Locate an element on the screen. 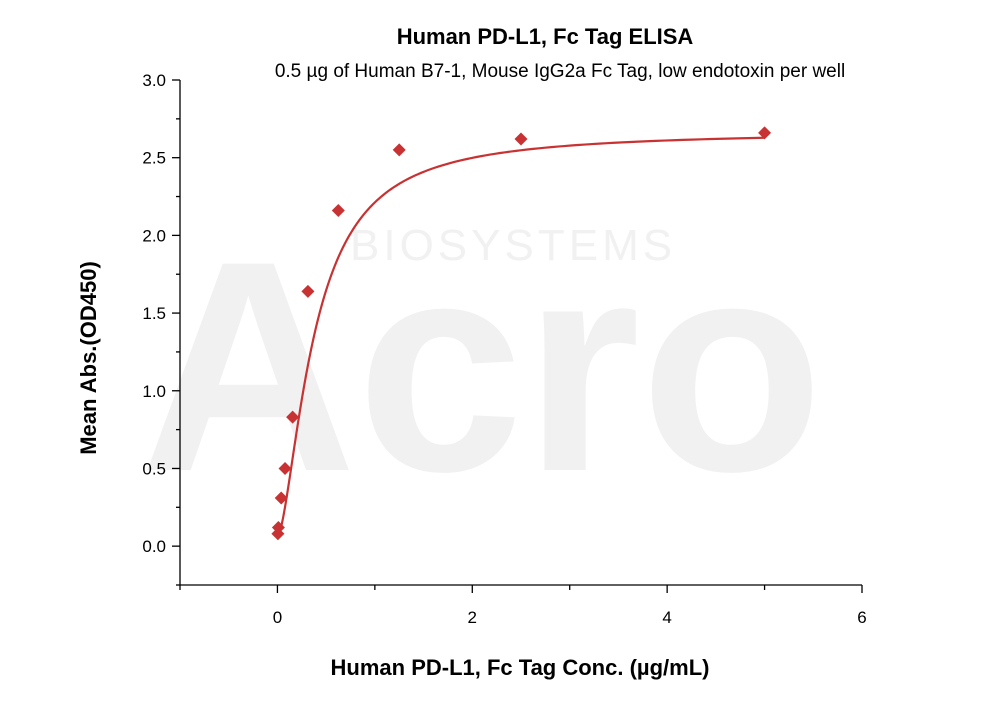 The height and width of the screenshot is (702, 1000). y-tick-label: 0.0 is located at coordinates (154, 546).